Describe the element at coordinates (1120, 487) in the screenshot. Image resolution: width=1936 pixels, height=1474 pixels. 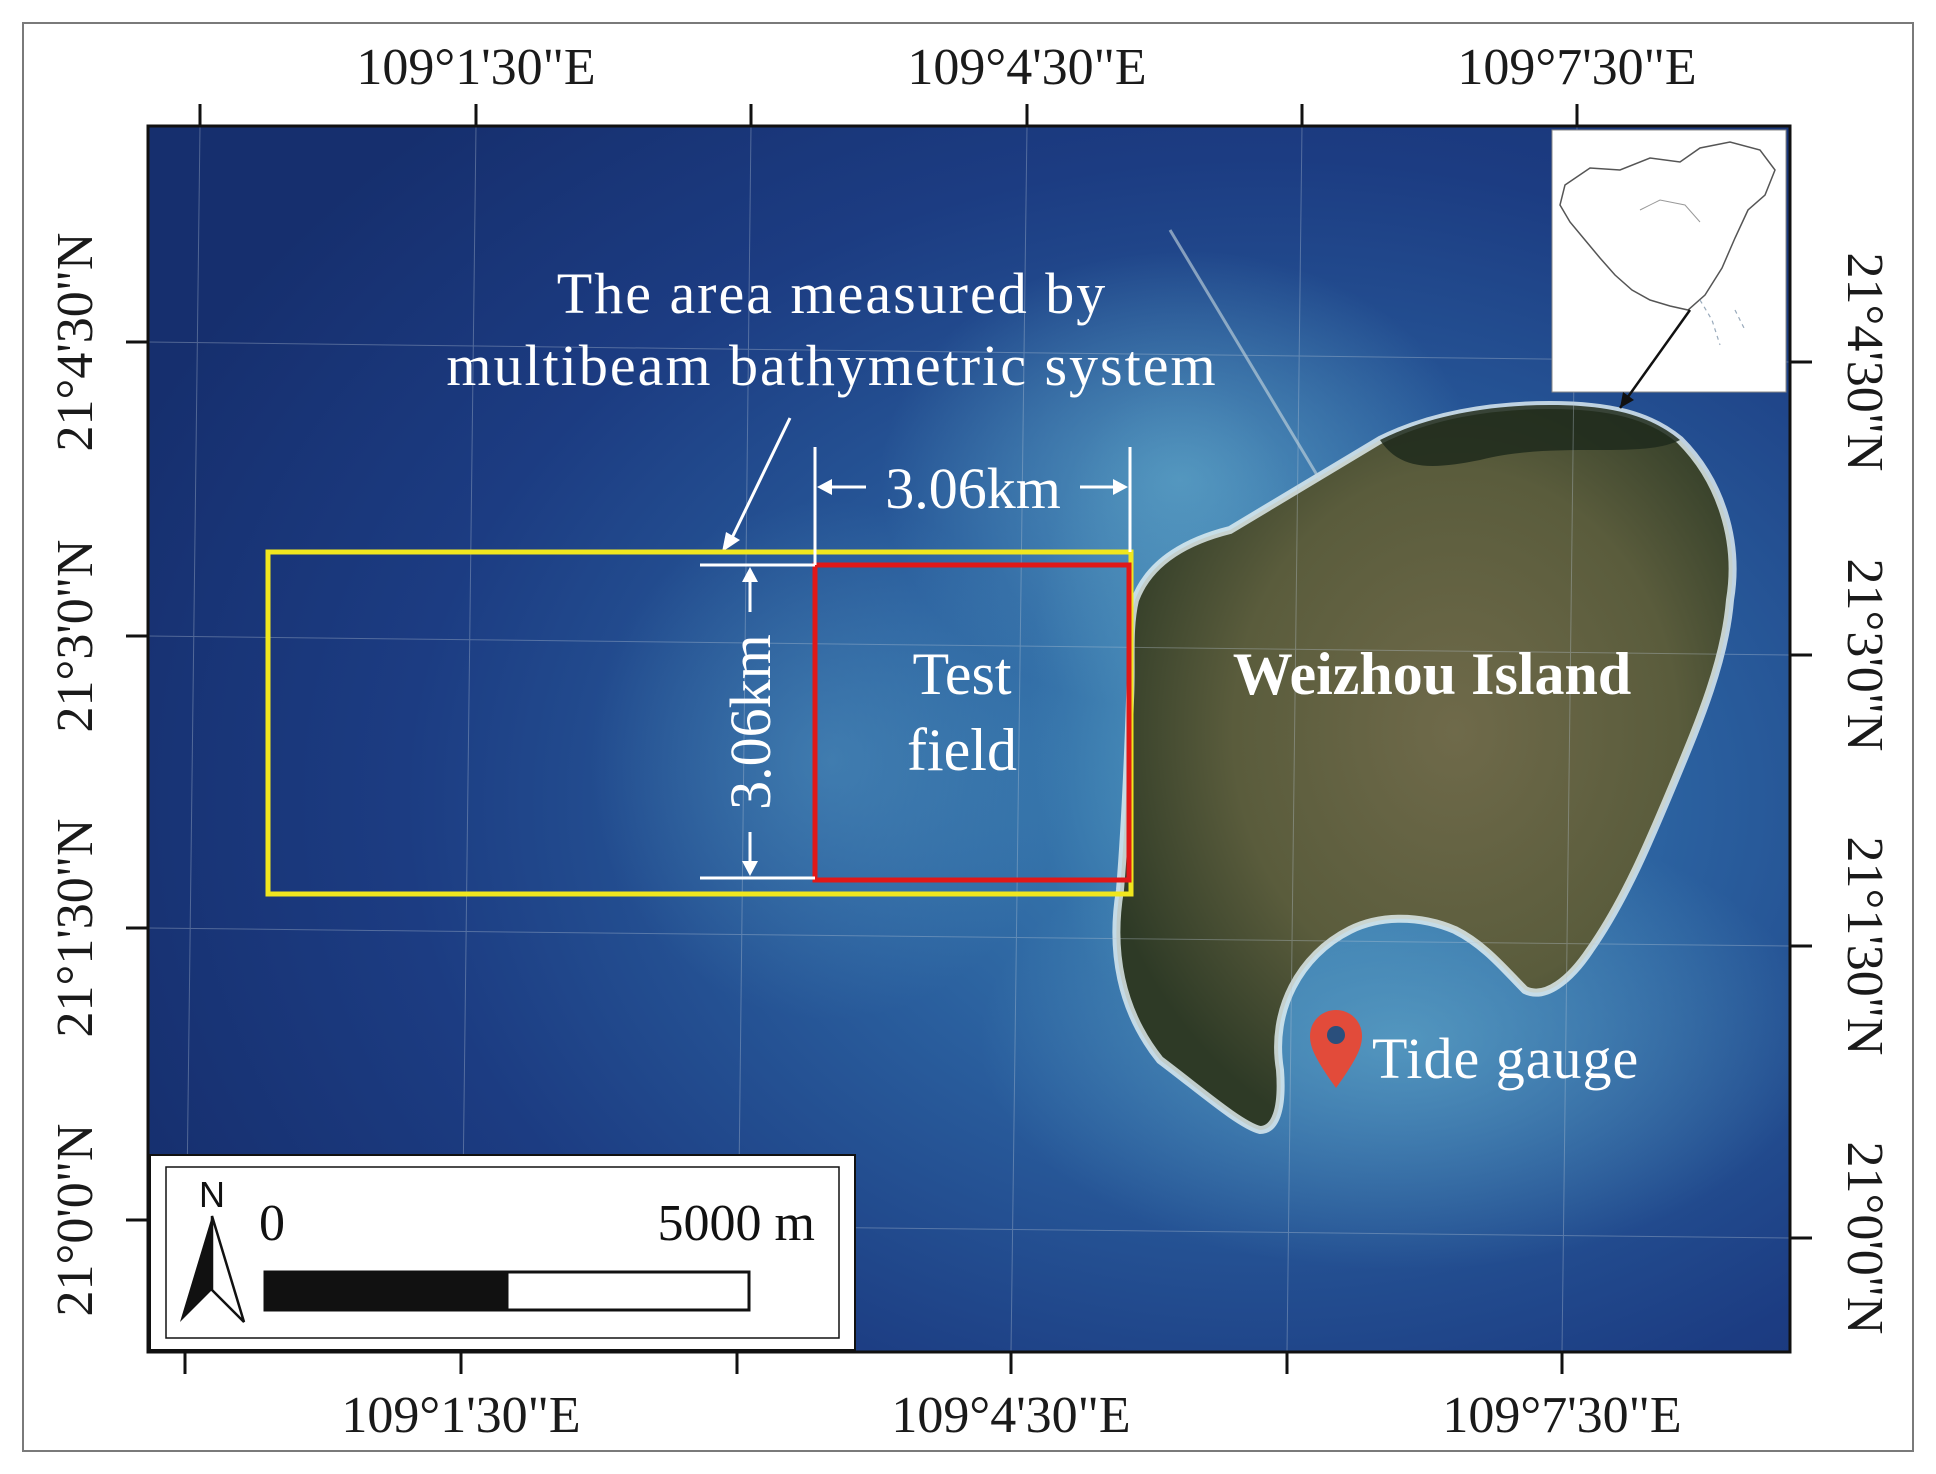
I see `width-arrow-right` at that location.